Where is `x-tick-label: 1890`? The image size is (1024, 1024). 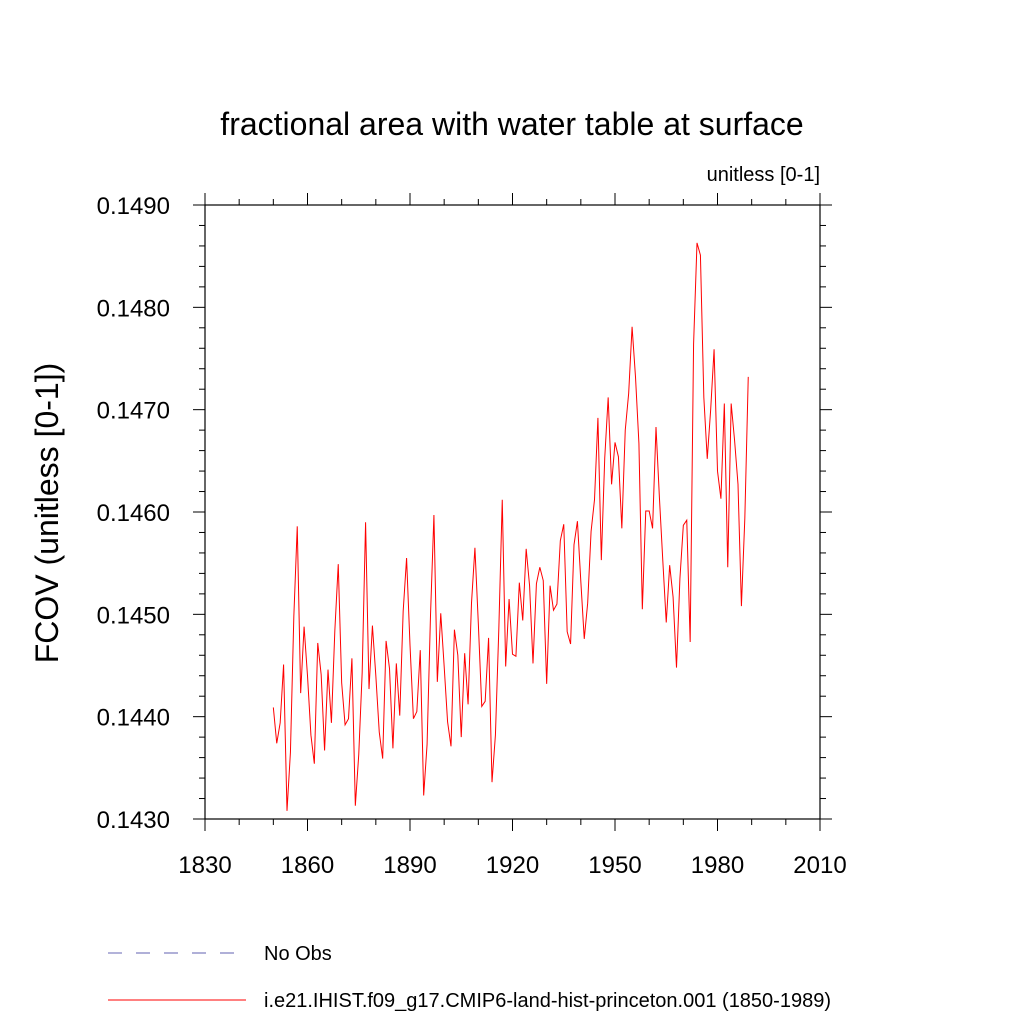 x-tick-label: 1890 is located at coordinates (409, 865).